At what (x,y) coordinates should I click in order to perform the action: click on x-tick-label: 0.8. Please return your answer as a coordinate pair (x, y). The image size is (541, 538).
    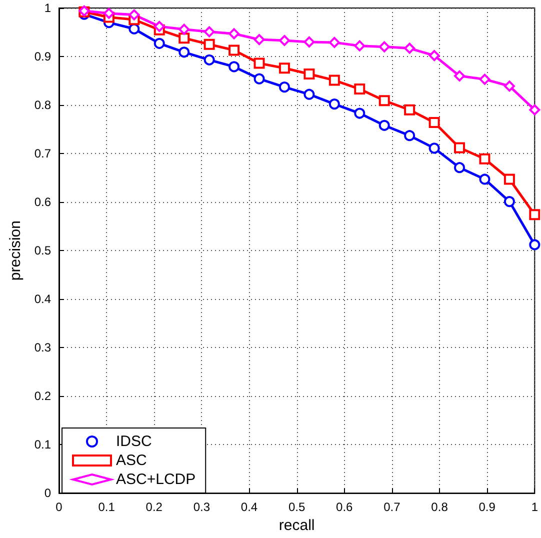
    Looking at the image, I should click on (439, 507).